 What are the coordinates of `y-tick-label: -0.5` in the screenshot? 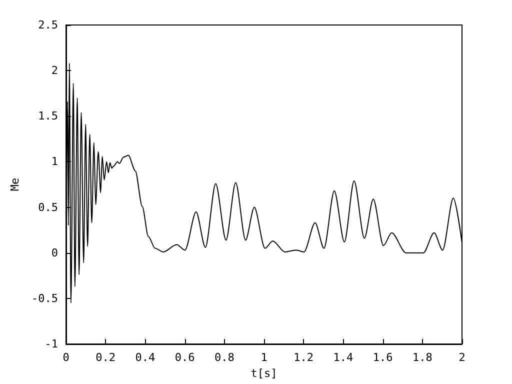 It's located at (45, 298).